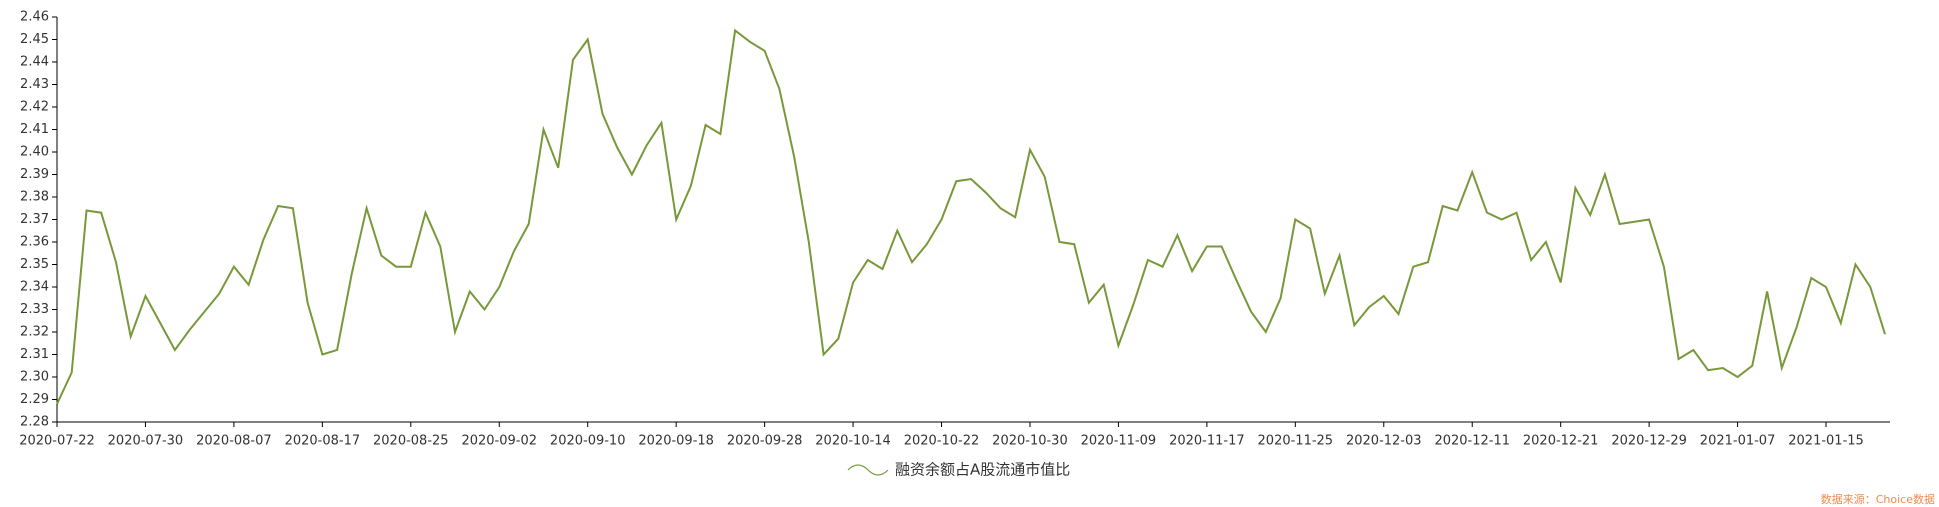  I want to click on x-tick-label: 2020-12-29, so click(1649, 441).